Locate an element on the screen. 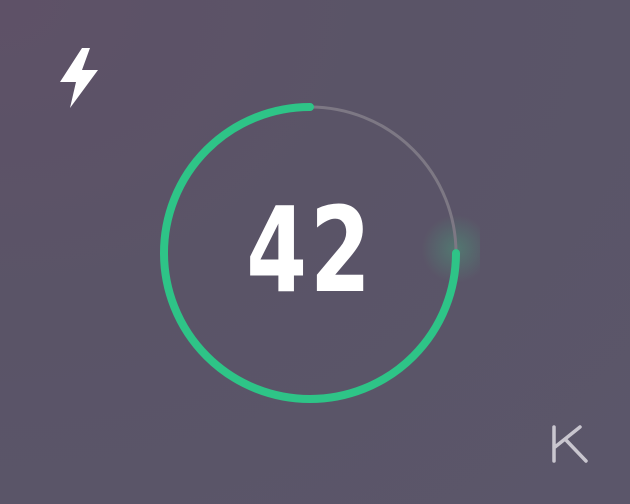 The width and height of the screenshot is (630, 504). brand-k-logo-icon is located at coordinates (570, 444).